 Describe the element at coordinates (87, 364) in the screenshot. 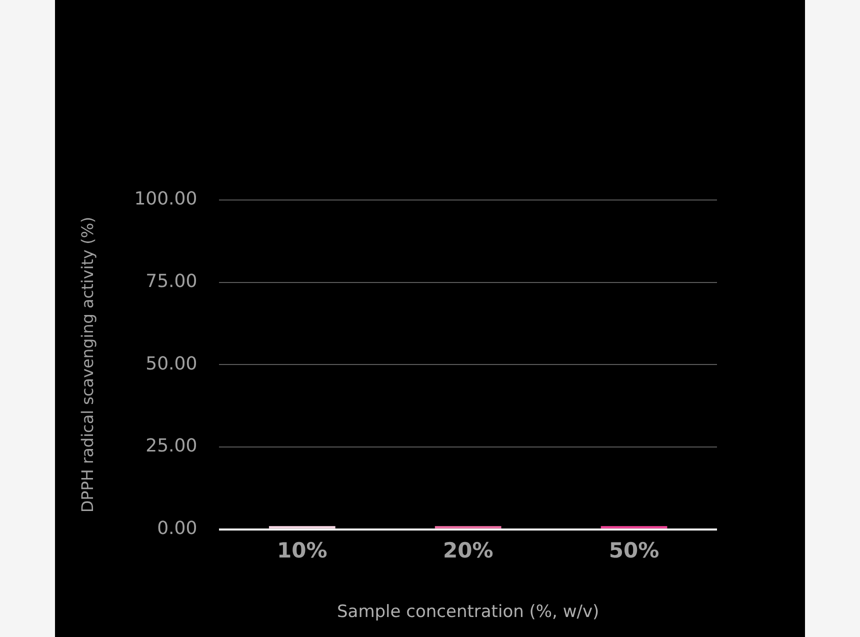

I see `y-axis-title: DPPH radical scavenging activity (%)` at that location.